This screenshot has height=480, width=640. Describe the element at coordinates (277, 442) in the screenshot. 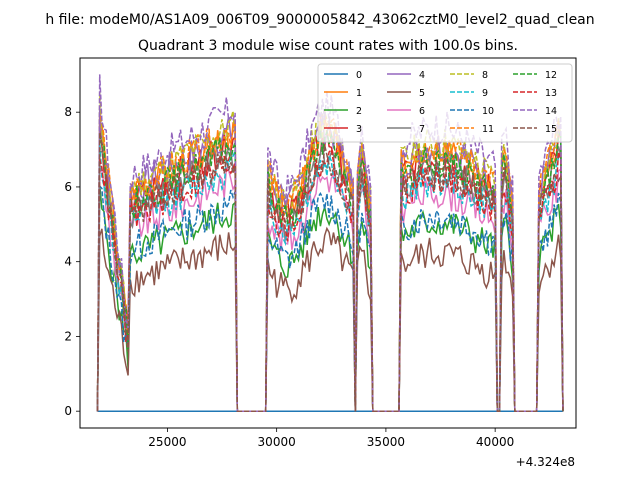

I see `x-tick-label: 30000` at that location.